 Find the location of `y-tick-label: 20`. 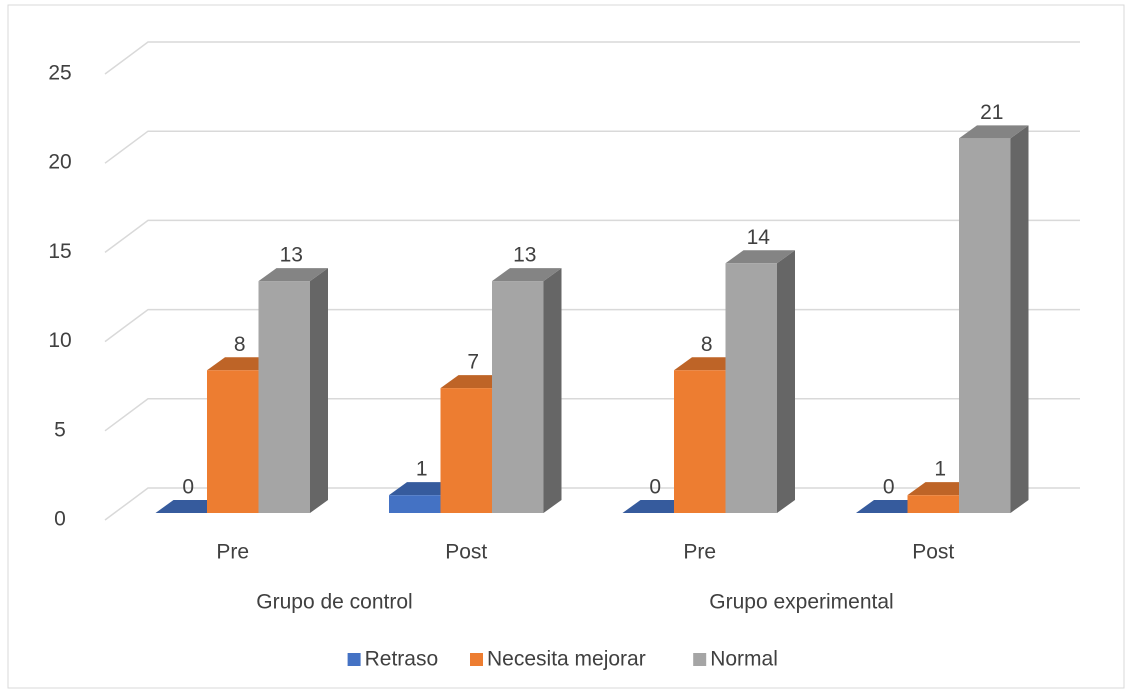

y-tick-label: 20 is located at coordinates (59, 162).